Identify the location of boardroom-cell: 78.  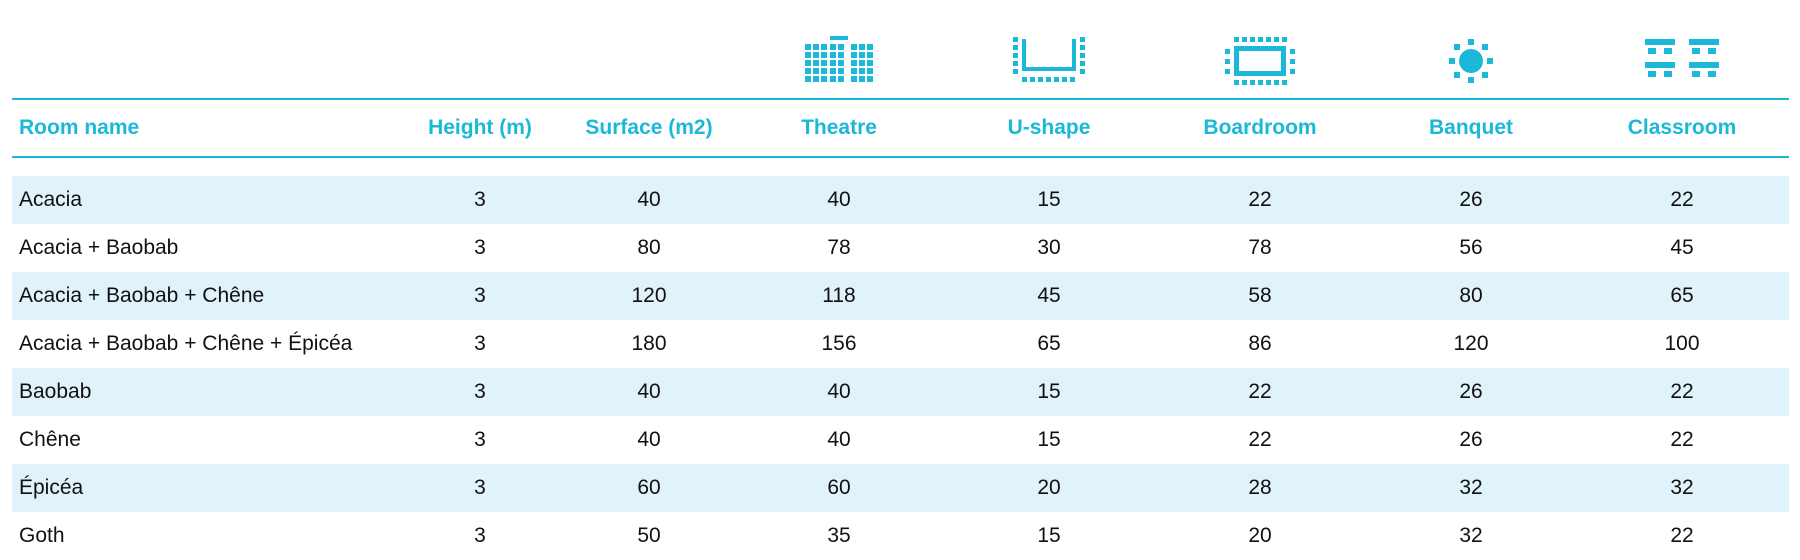
(1260, 247).